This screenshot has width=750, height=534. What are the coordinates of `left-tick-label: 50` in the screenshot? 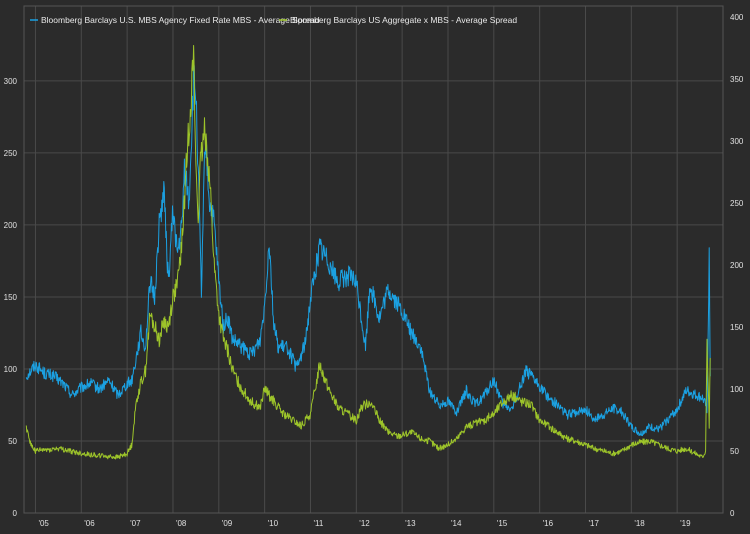 It's located at (12, 441).